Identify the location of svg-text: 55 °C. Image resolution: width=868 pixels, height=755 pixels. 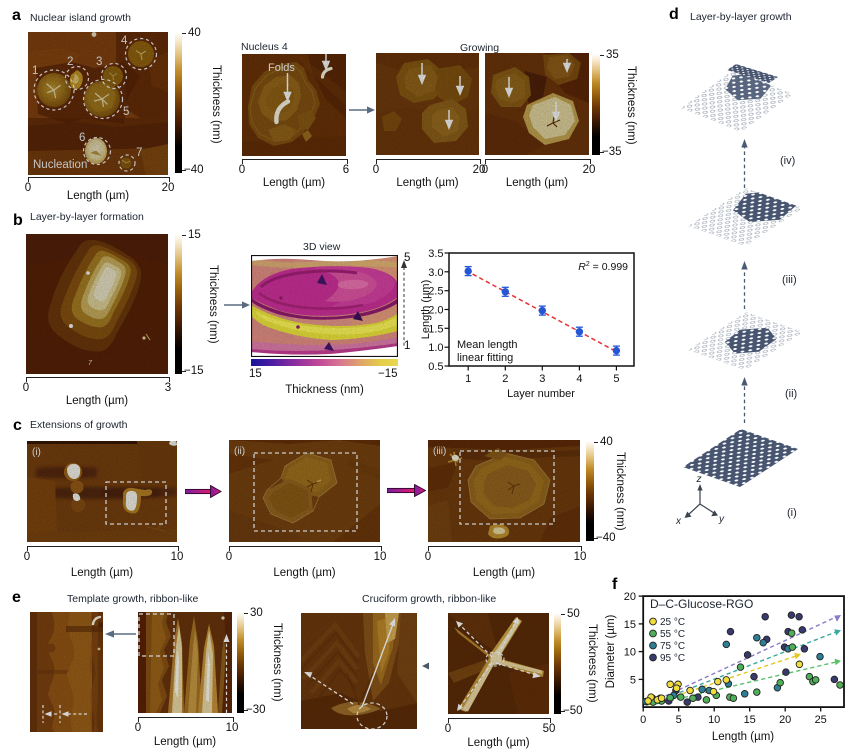
(672, 634).